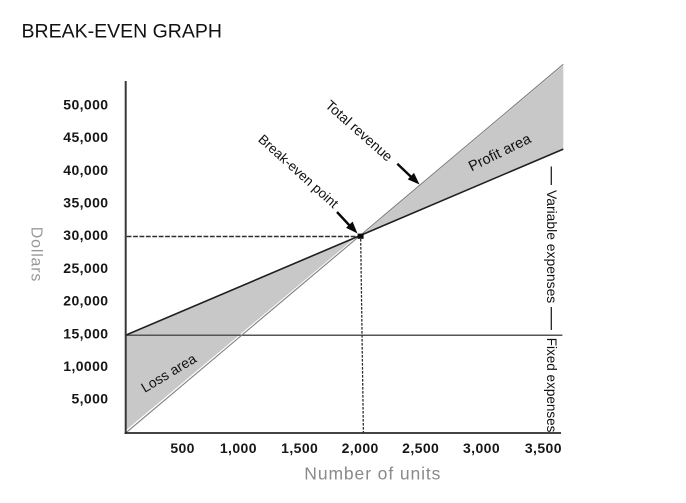 This screenshot has height=503, width=686. Describe the element at coordinates (85, 333) in the screenshot. I see `svg-text: 15,000` at that location.